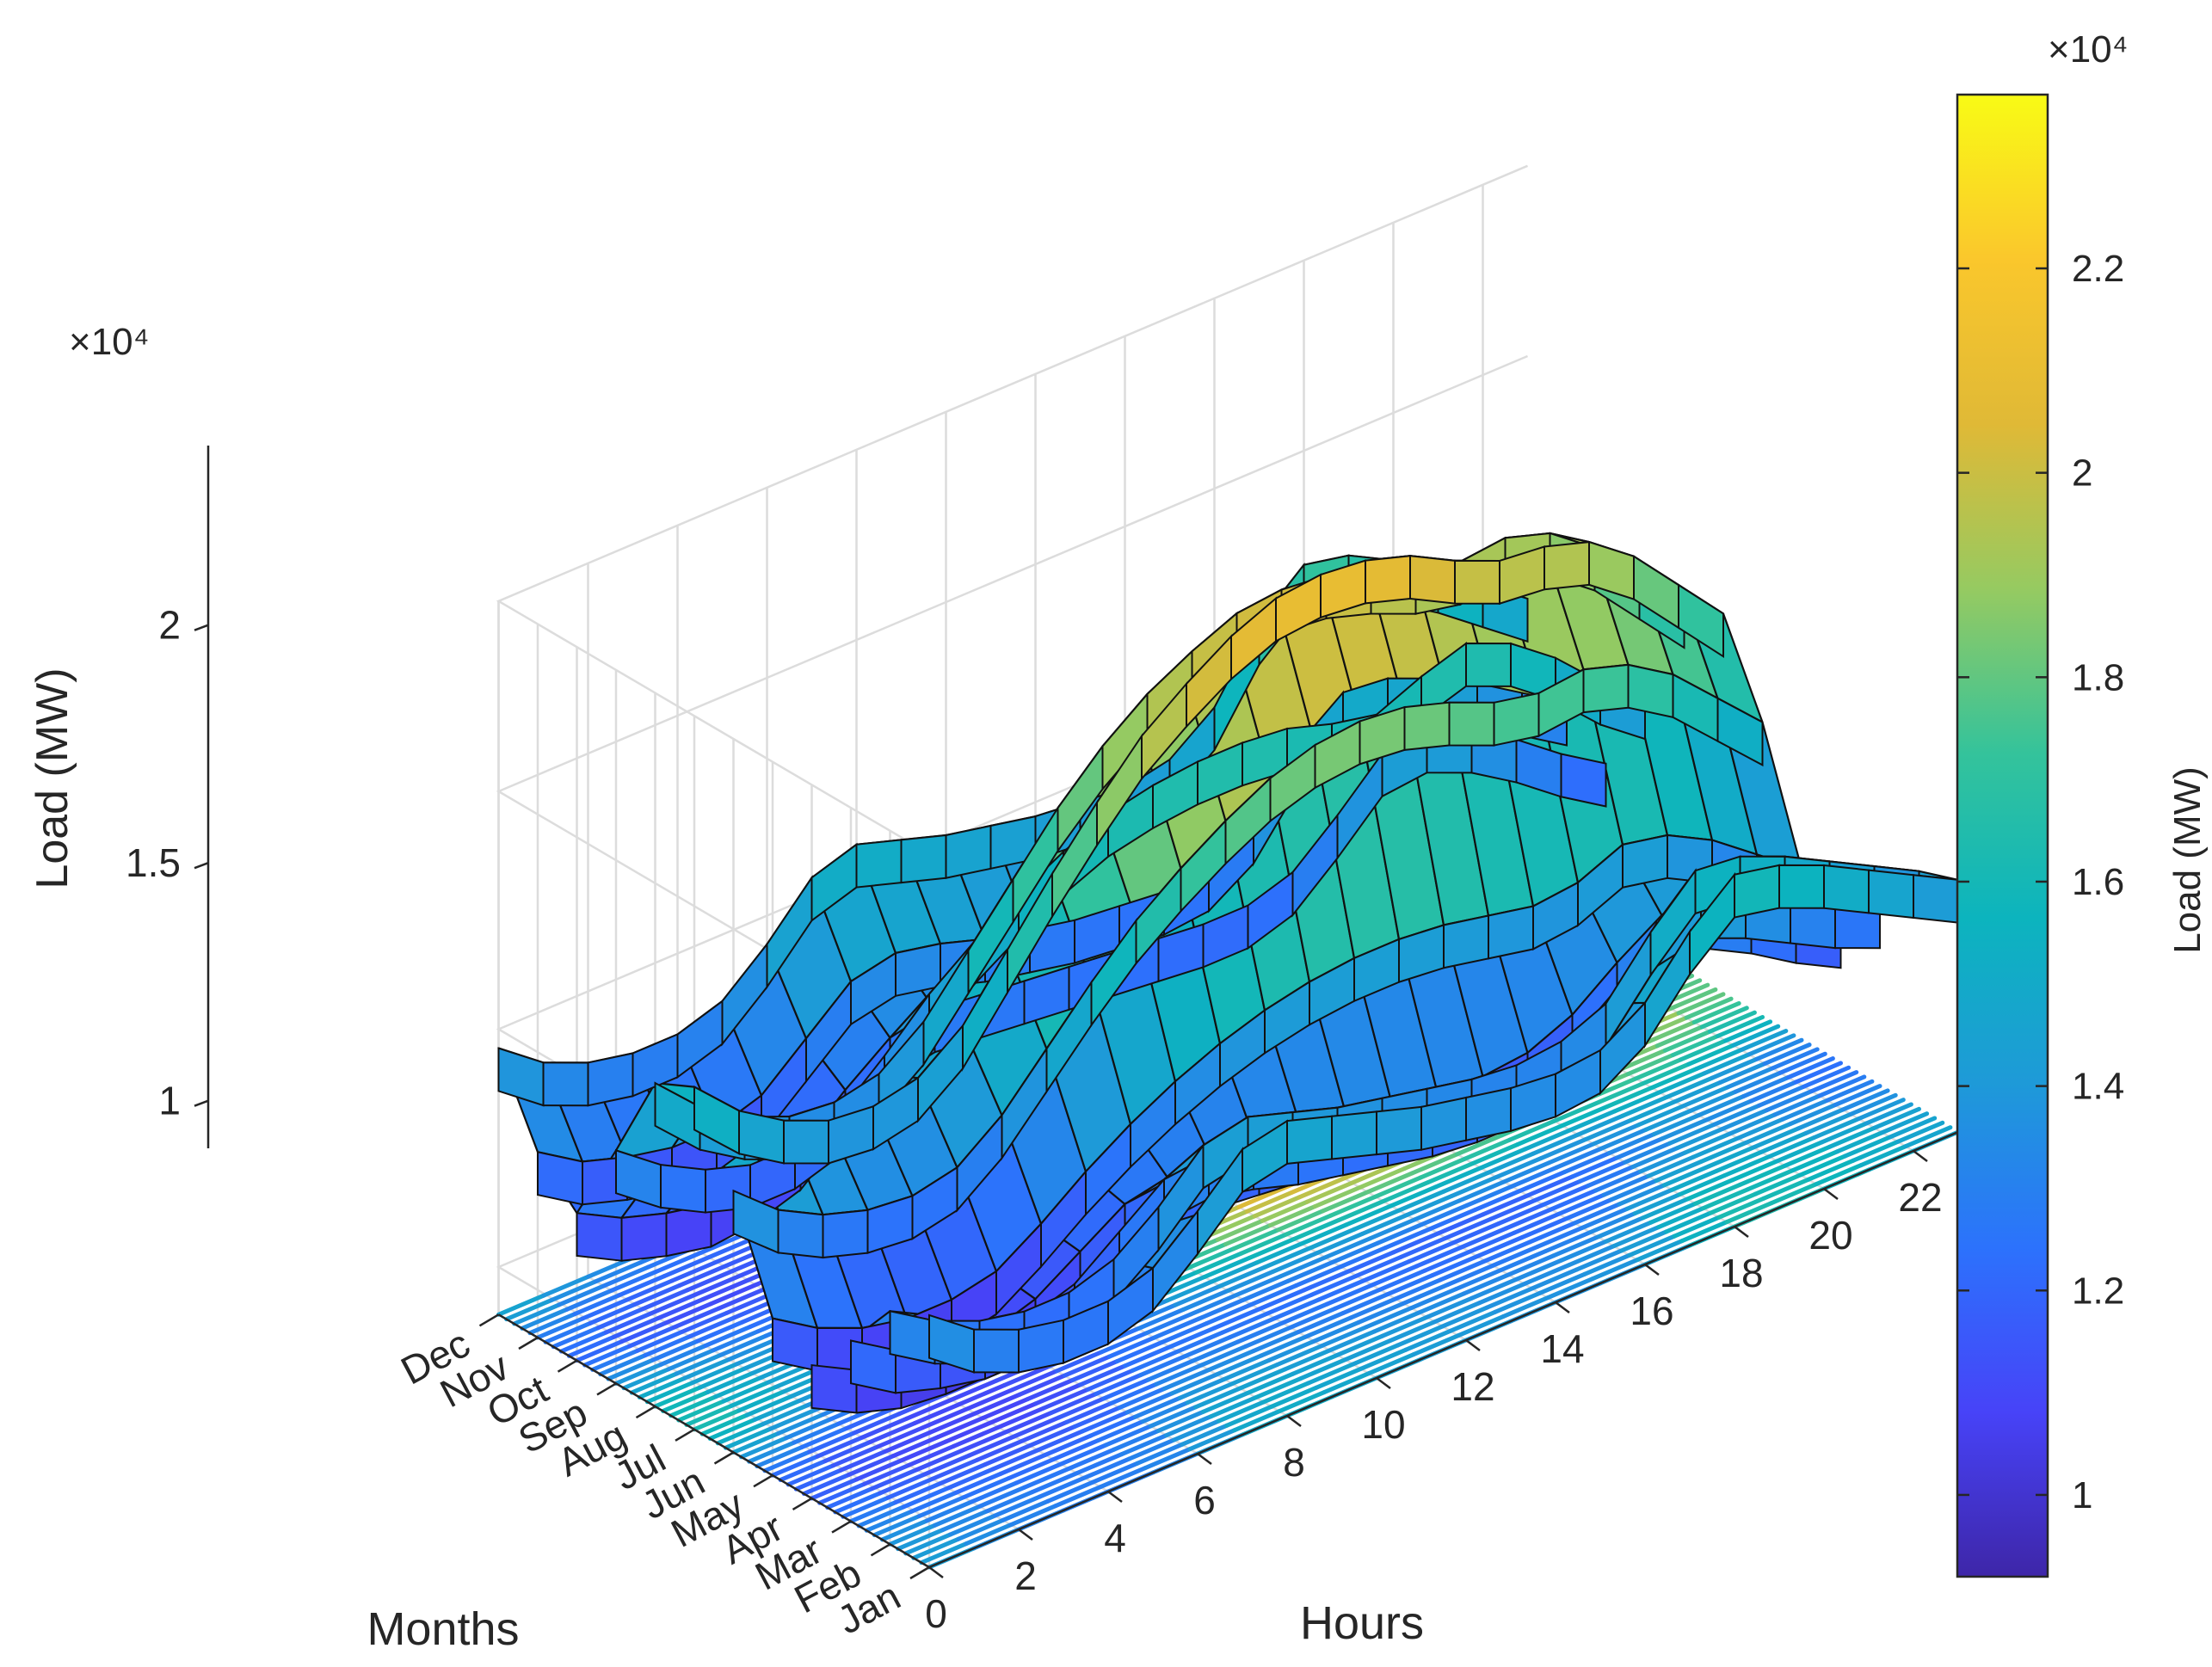  I want to click on colorbar-tick-label: 1, so click(2082, 1495).